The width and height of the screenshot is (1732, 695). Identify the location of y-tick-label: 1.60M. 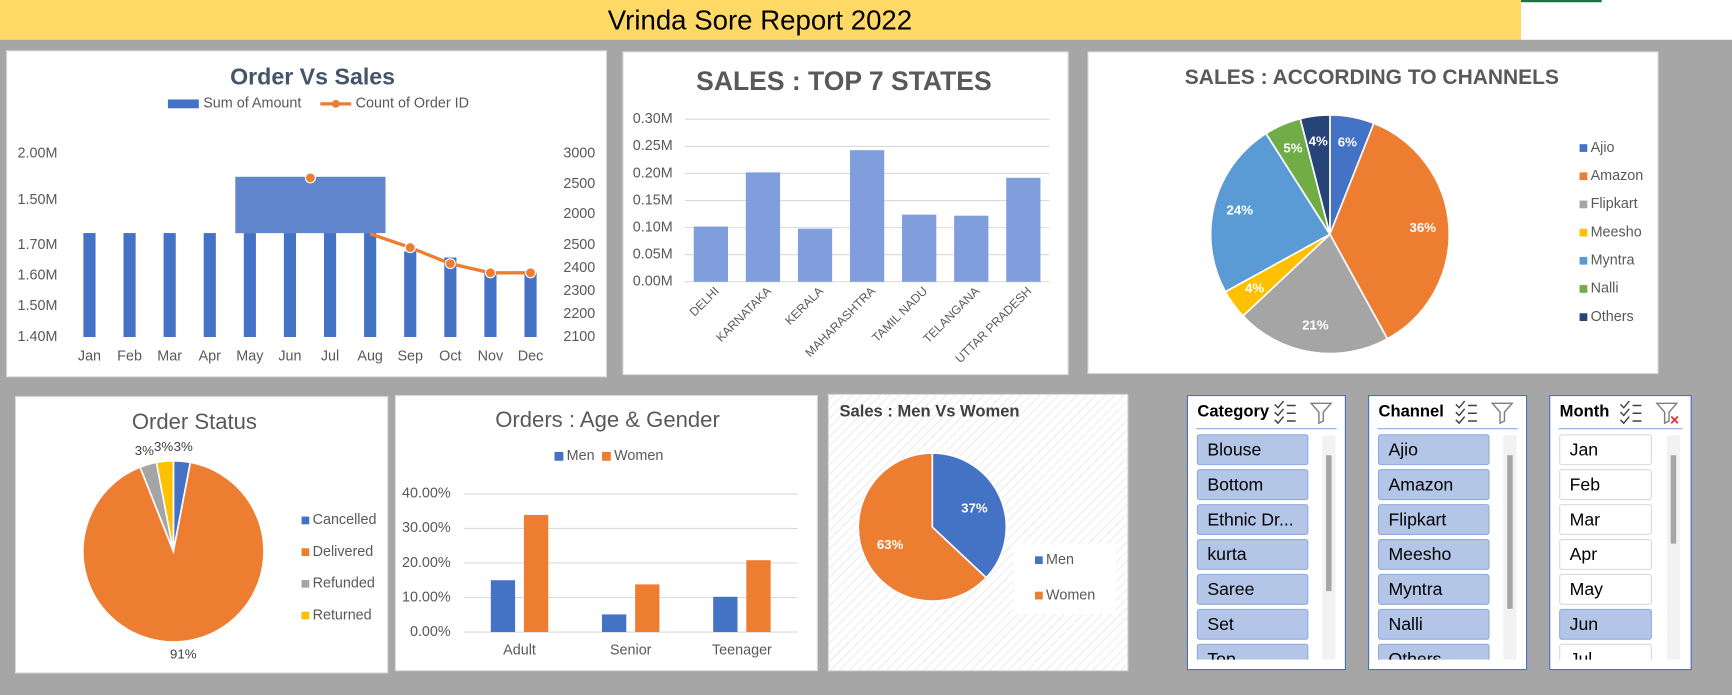
(38, 276).